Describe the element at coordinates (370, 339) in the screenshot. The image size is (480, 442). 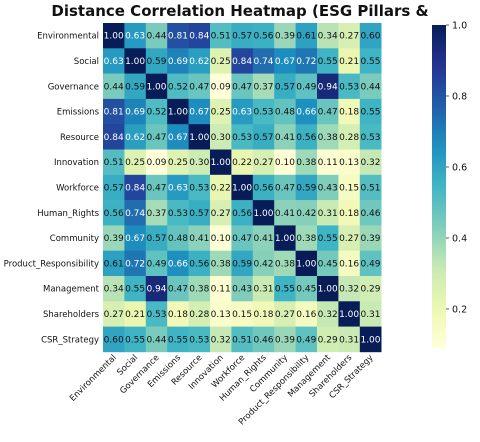
I see `heatmap-cell-csr-strategy-csr-strategy` at that location.